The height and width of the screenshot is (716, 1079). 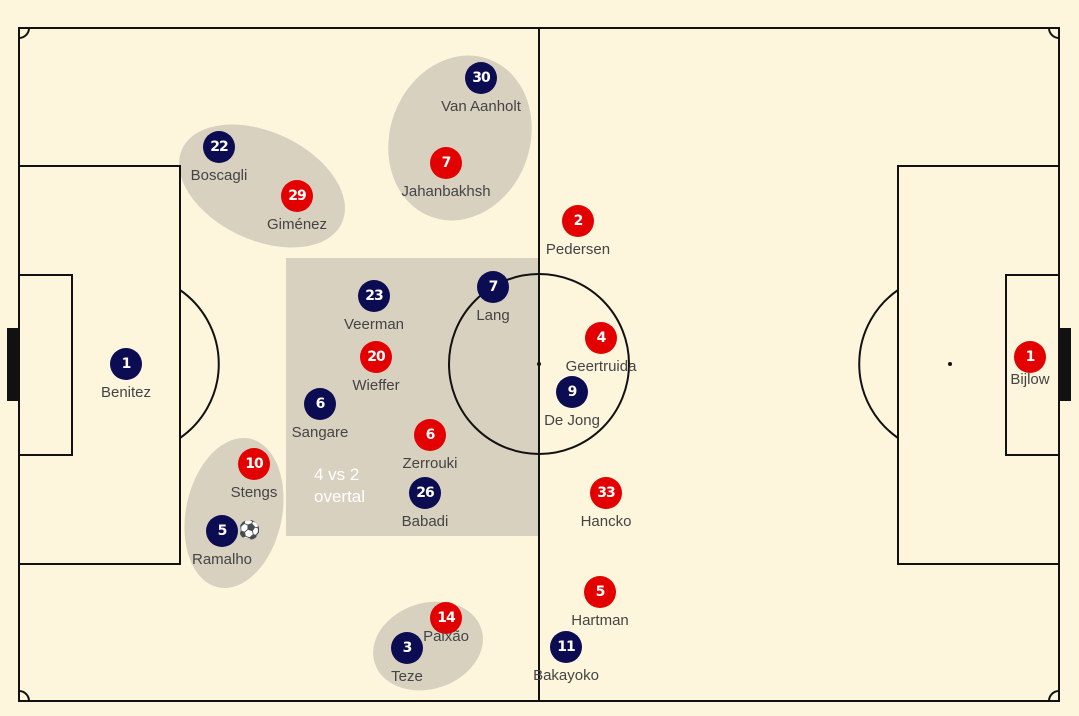 What do you see at coordinates (374, 296) in the screenshot?
I see `player-number: 23` at bounding box center [374, 296].